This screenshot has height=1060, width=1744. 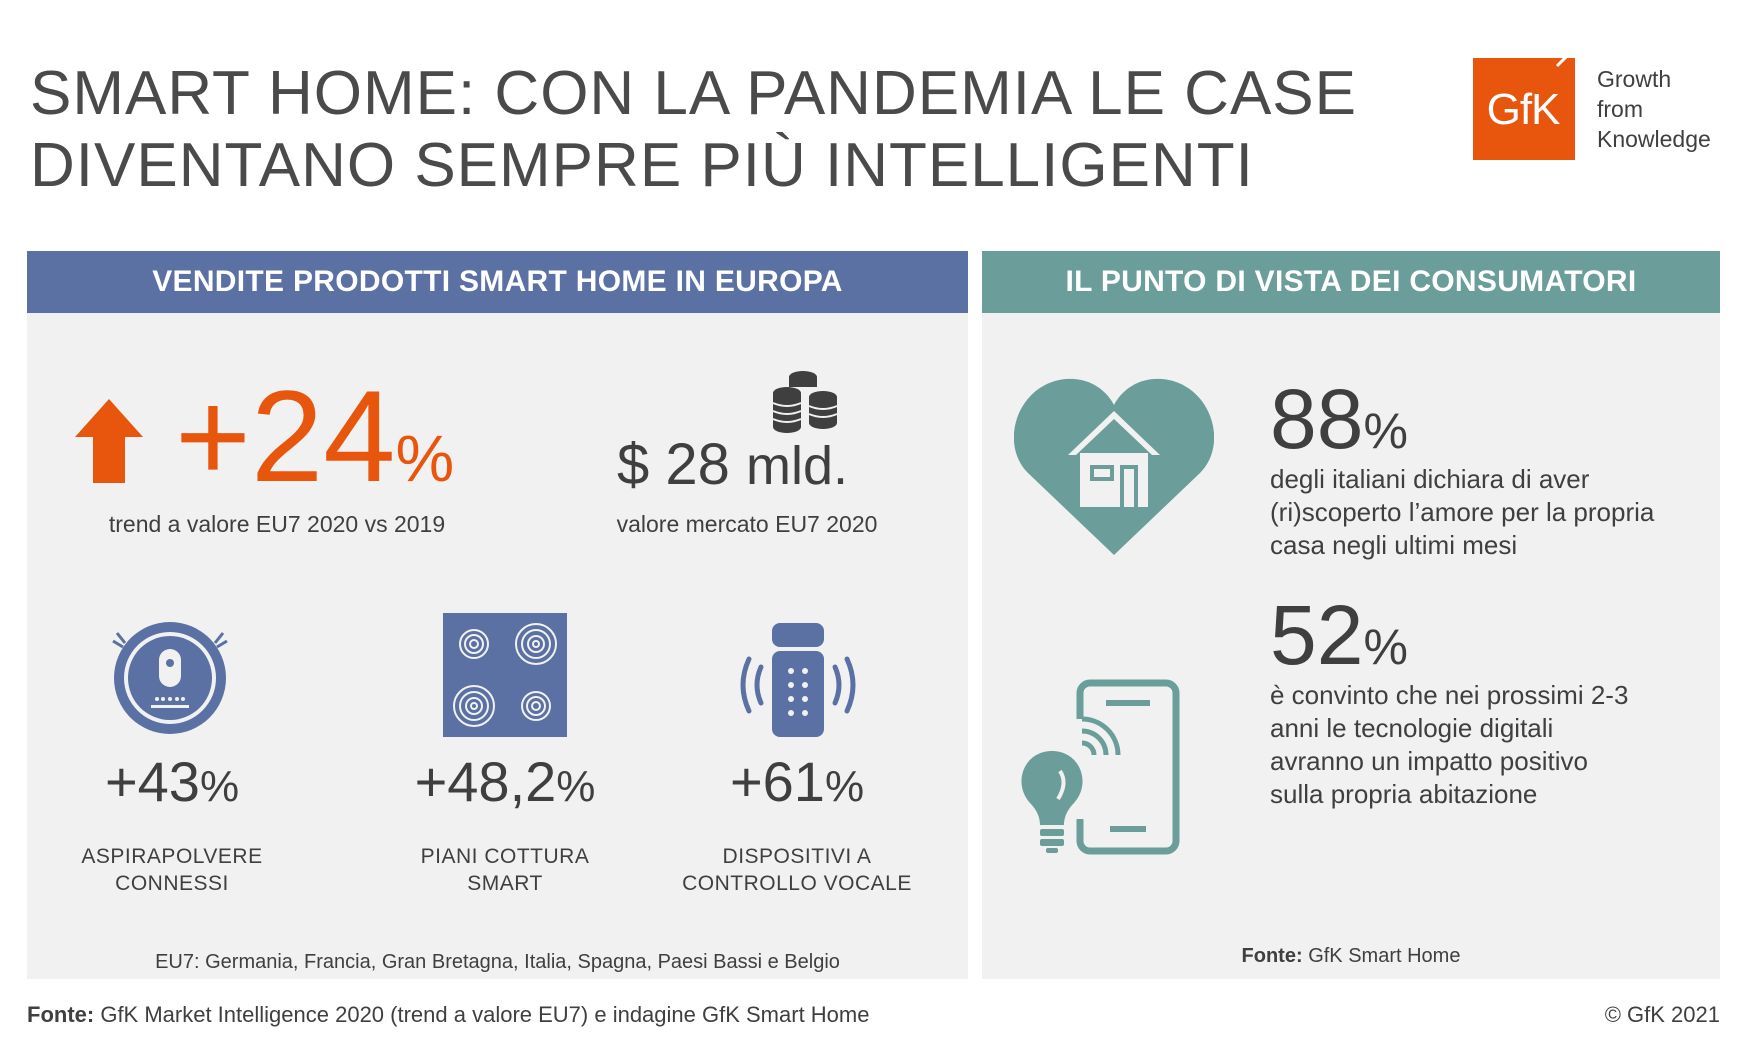 What do you see at coordinates (1449, 695) in the screenshot?
I see `stat-52-text-line-1: è convinto che nei prossimi 2-3` at bounding box center [1449, 695].